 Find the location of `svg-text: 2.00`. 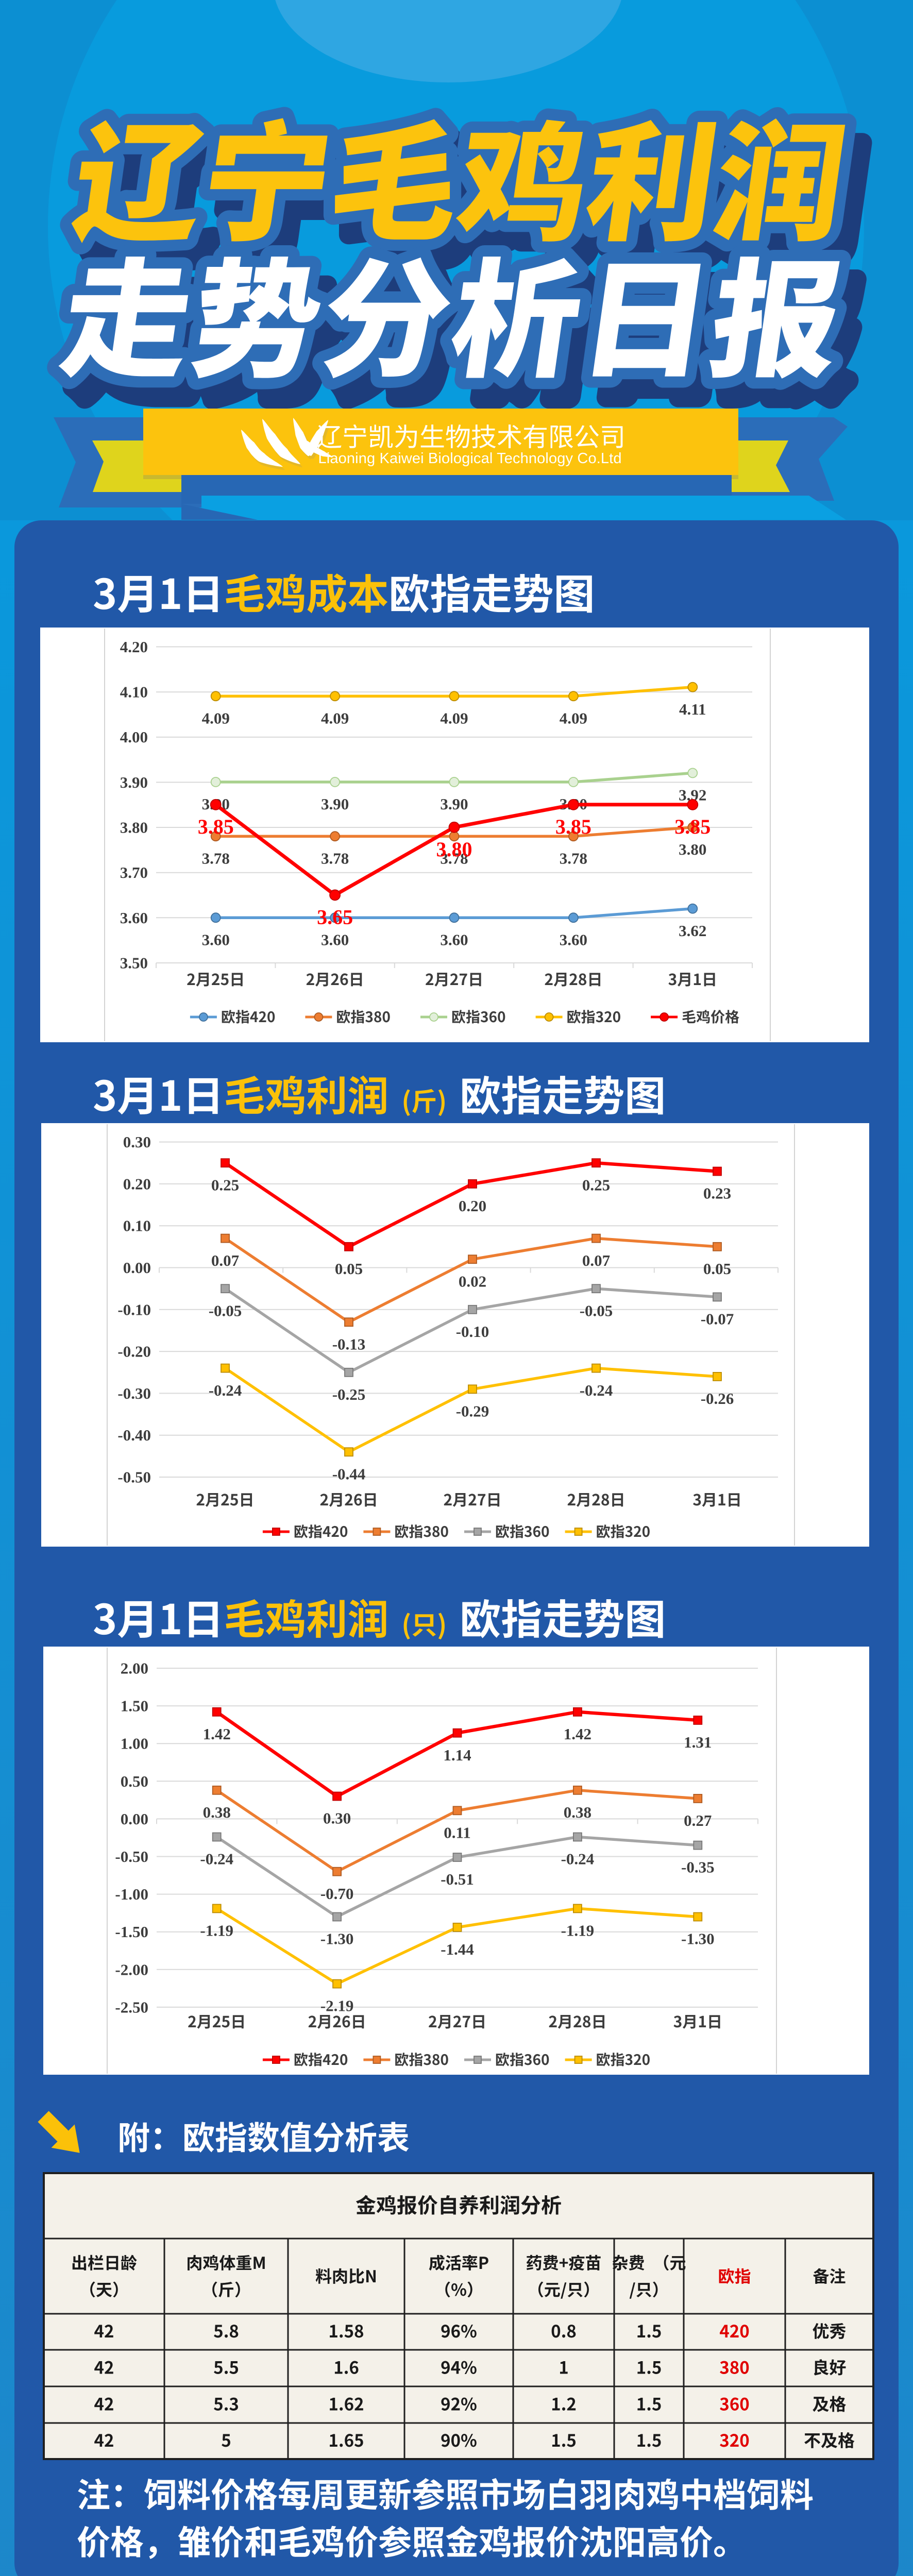

svg-text: 2.00 is located at coordinates (134, 1668).